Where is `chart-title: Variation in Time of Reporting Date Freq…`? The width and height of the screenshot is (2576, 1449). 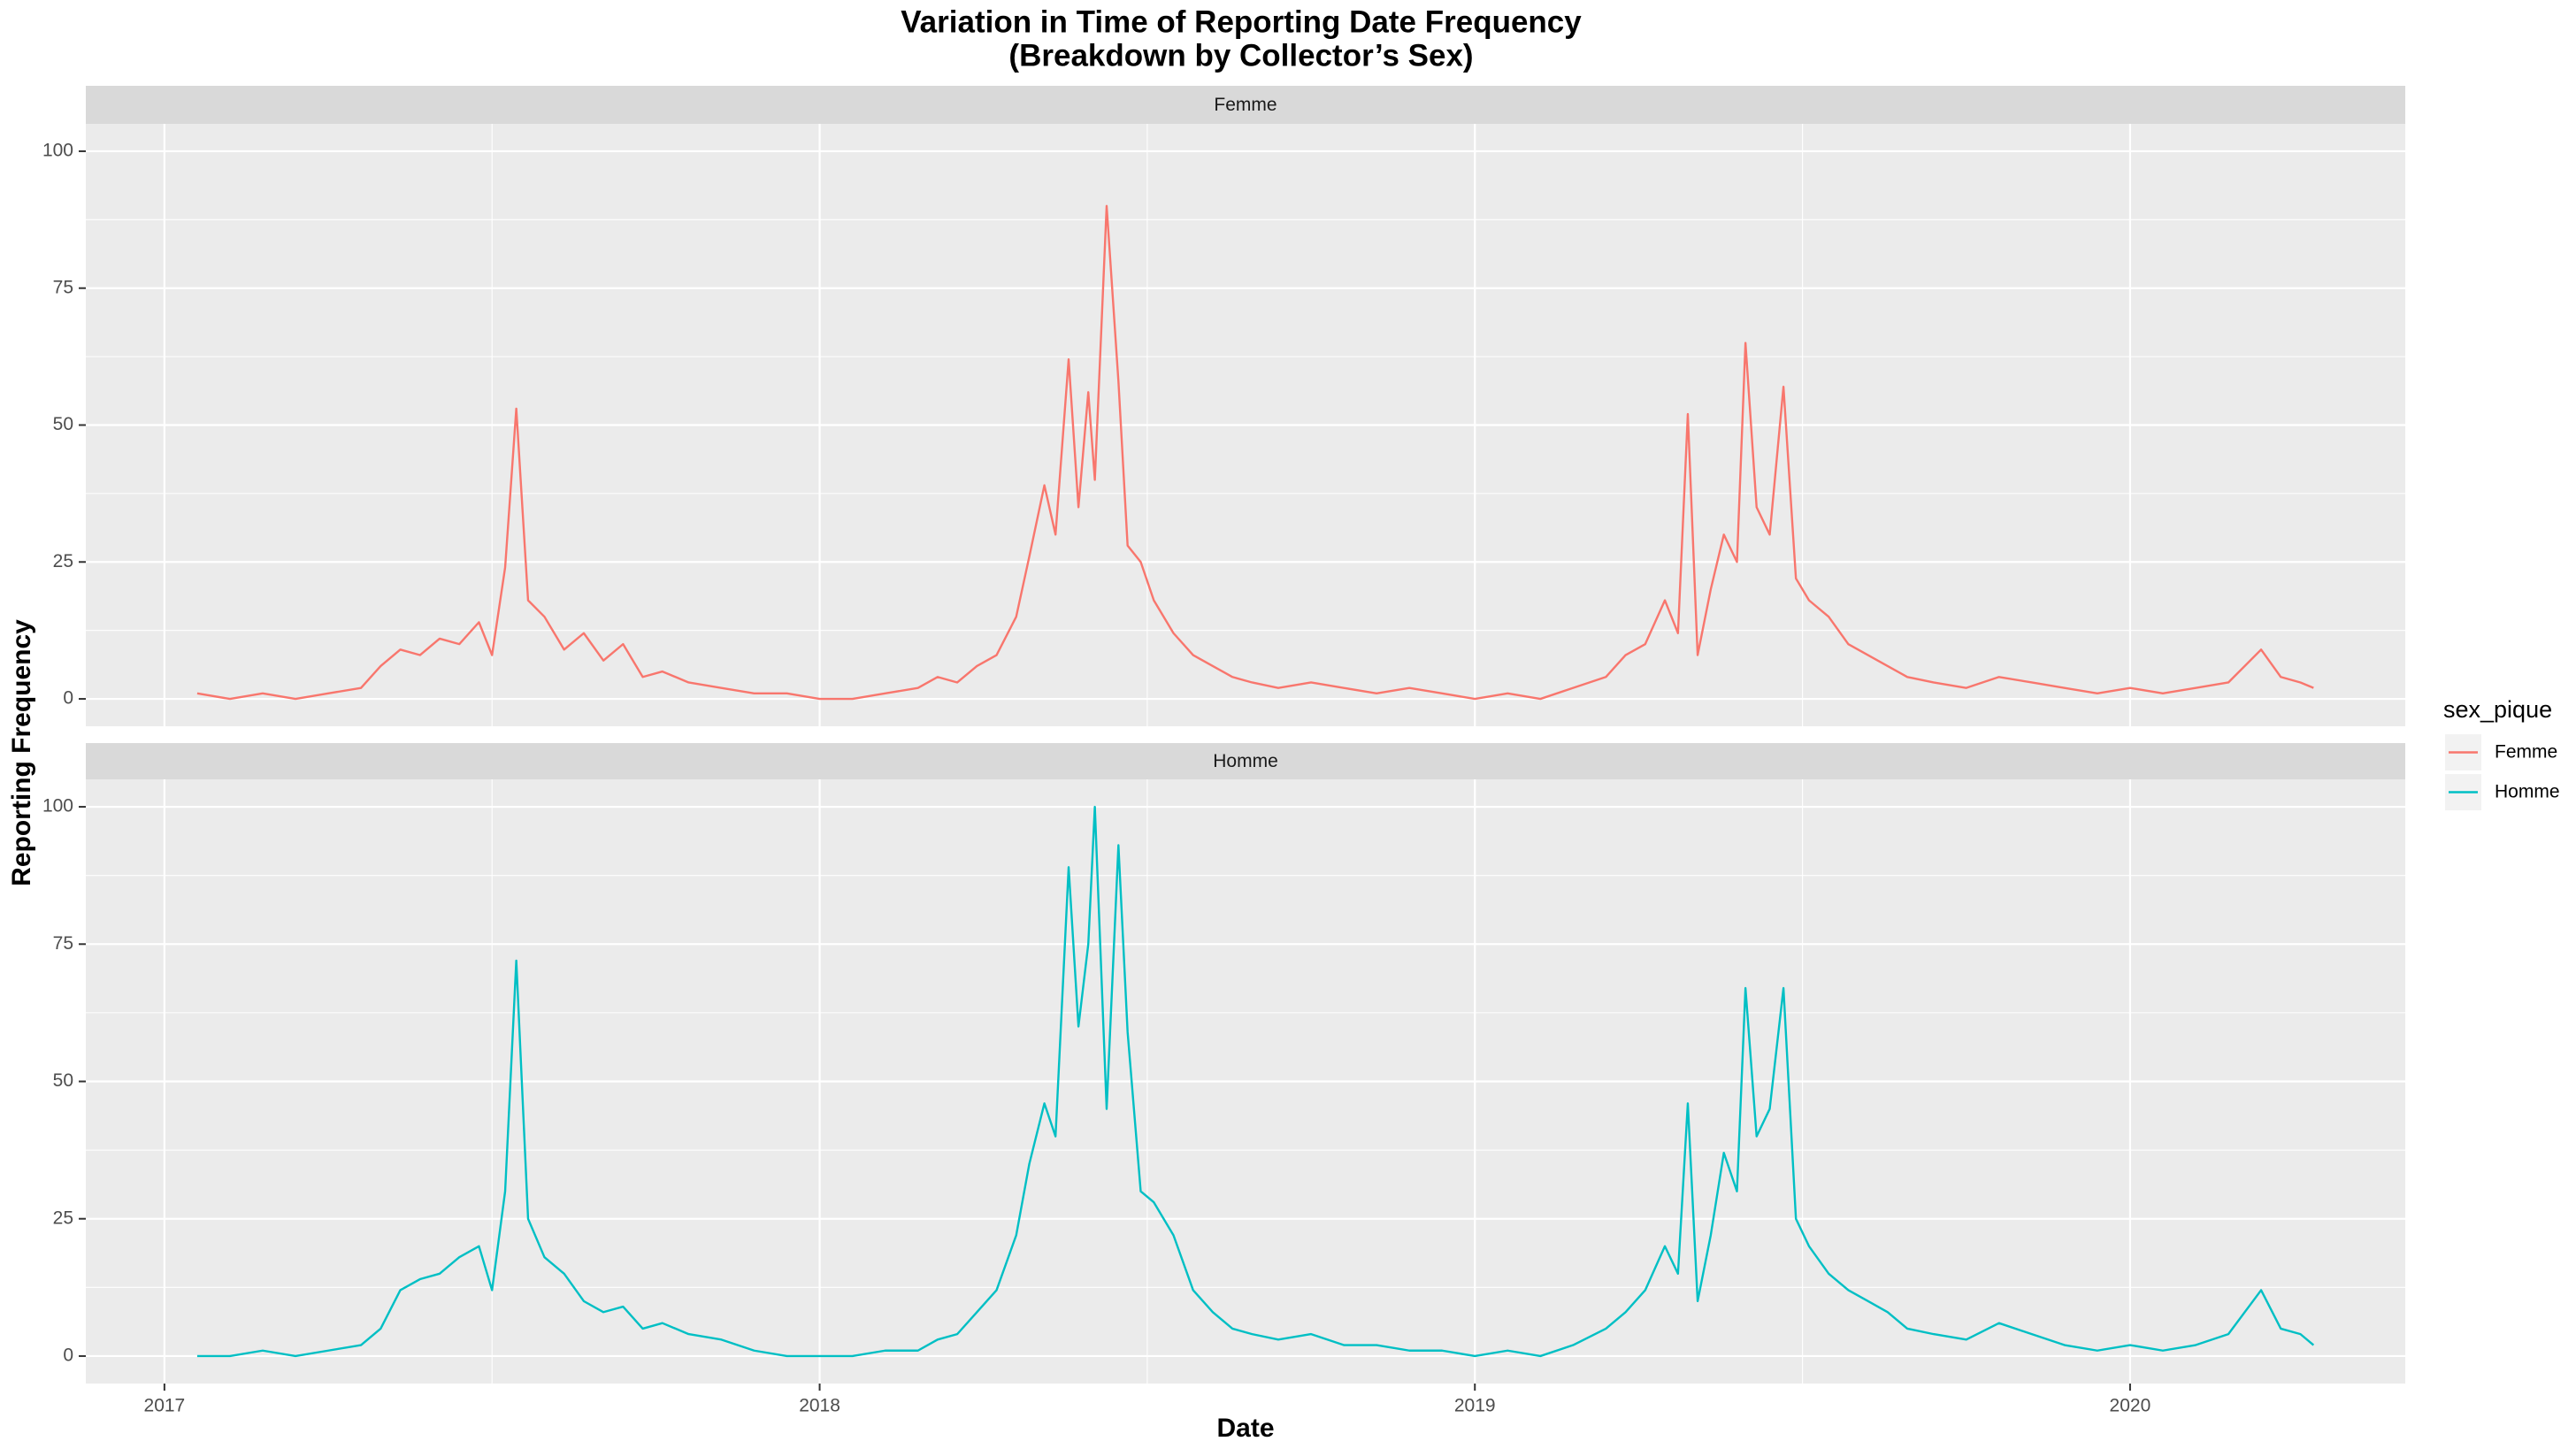 chart-title: Variation in Time of Reporting Date Freq… is located at coordinates (1241, 21).